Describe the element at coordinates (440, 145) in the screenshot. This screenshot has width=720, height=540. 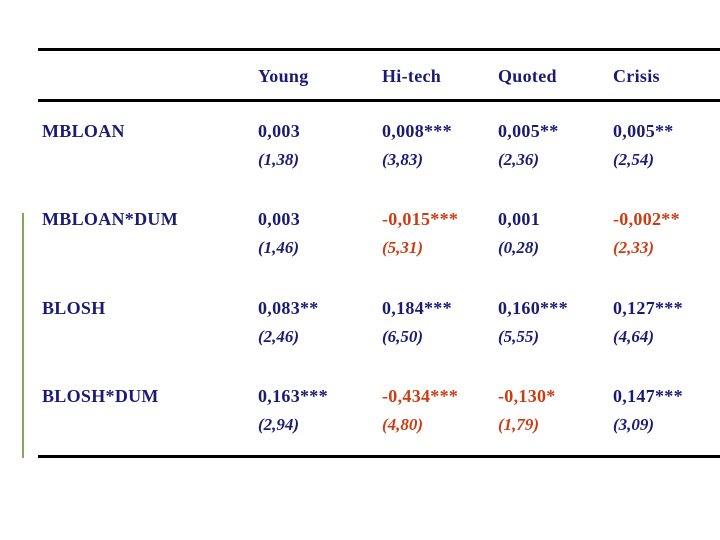
I see `table-cell: 0,008*** (3,83)` at that location.